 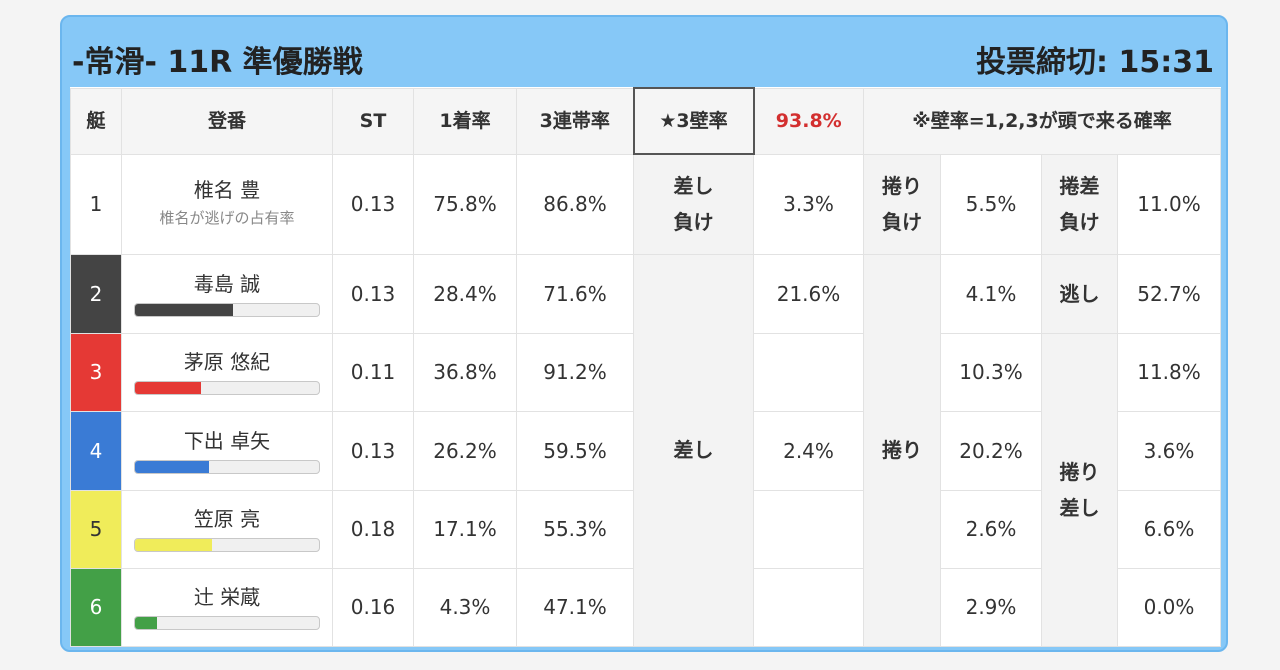 What do you see at coordinates (1169, 450) in the screenshot?
I see `pattern-rate: 3.6%` at bounding box center [1169, 450].